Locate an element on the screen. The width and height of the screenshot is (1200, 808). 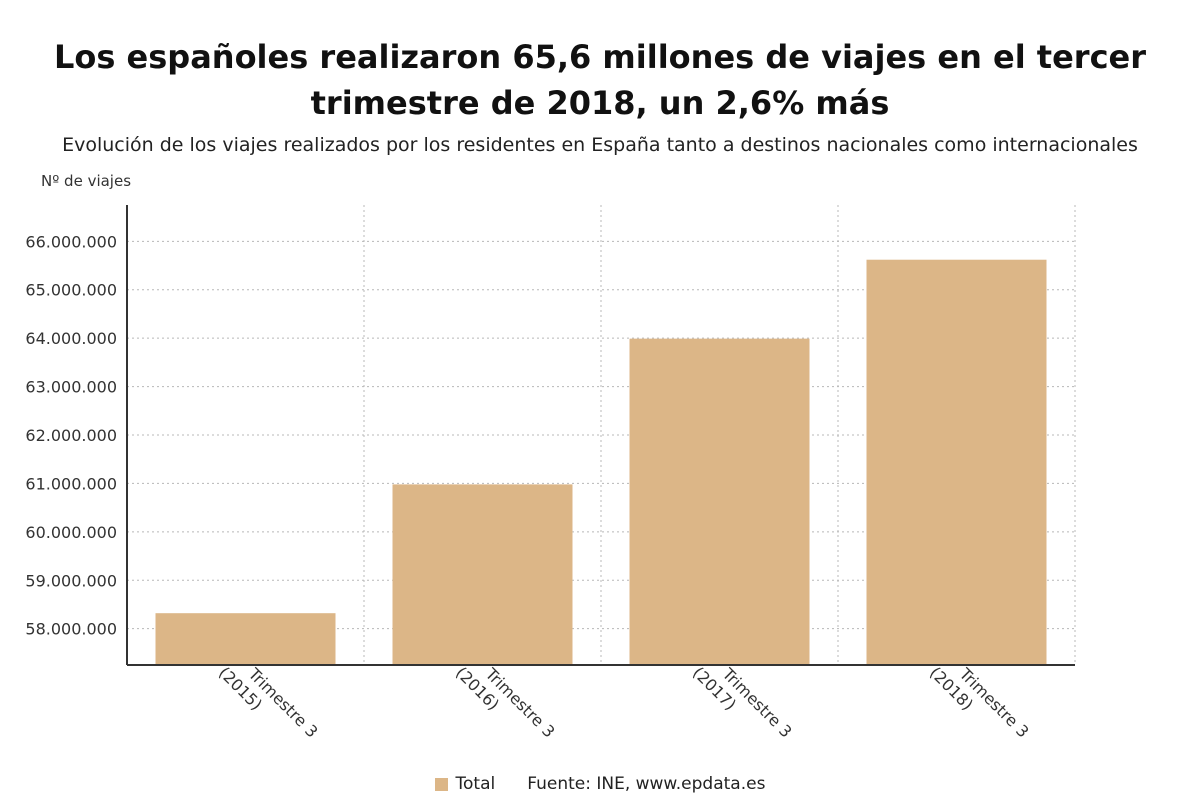
source-note: Fuente: INE, www.epdata.es is located at coordinates (646, 784).